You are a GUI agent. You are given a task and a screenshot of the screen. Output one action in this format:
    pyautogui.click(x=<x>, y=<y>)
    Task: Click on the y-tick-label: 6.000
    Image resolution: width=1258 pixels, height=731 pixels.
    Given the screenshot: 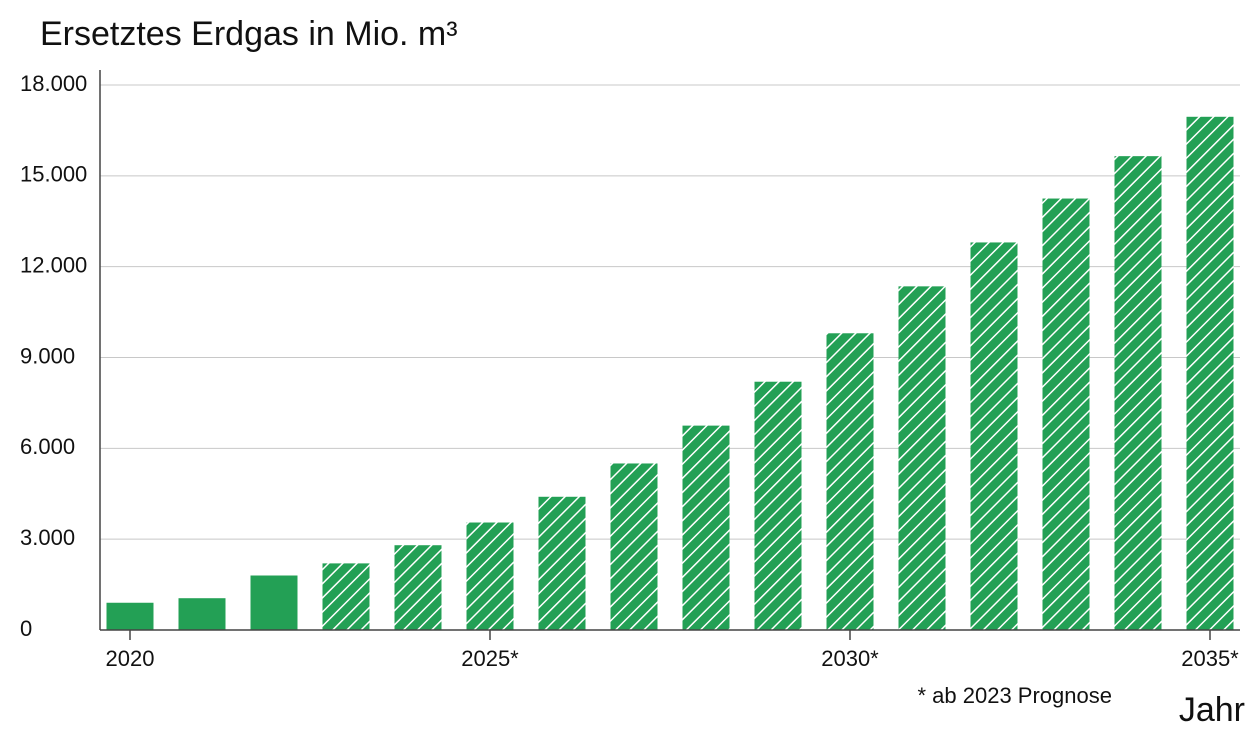 What is the action you would take?
    pyautogui.click(x=47, y=446)
    